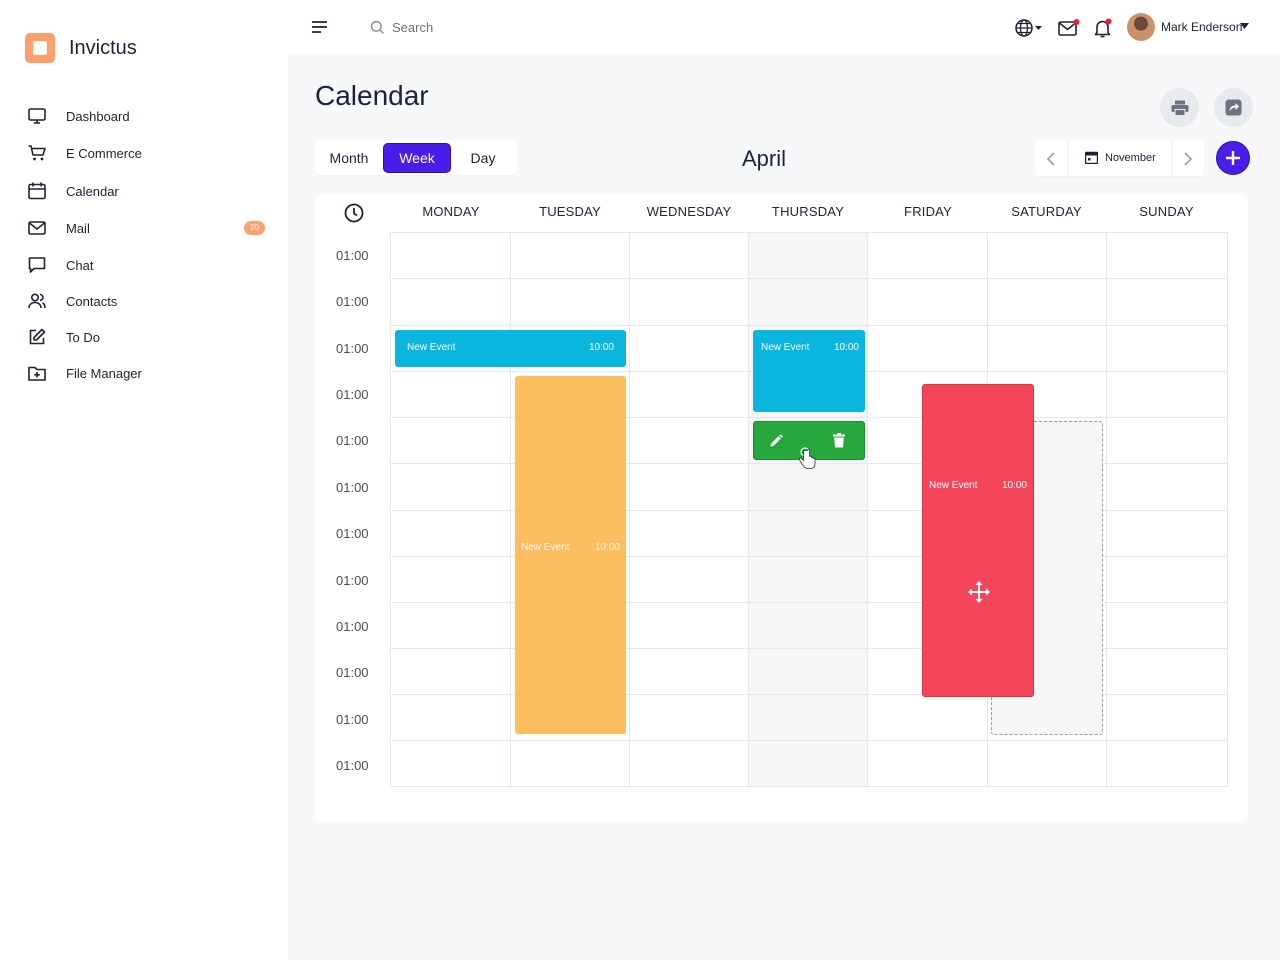  What do you see at coordinates (1069, 28) in the screenshot?
I see `messages-icon` at bounding box center [1069, 28].